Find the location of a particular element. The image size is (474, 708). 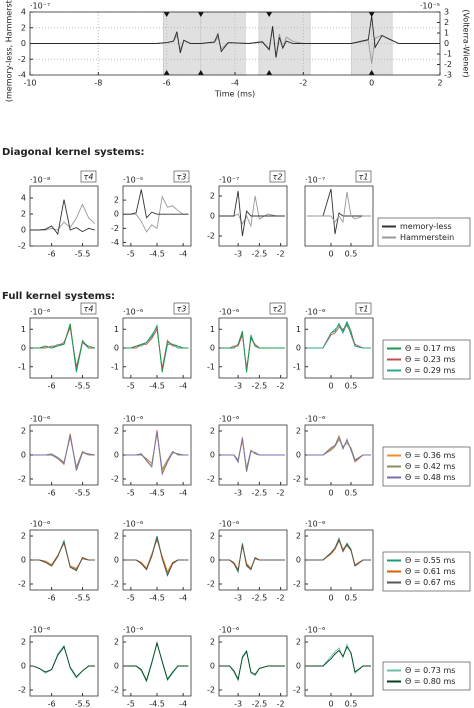

y-axis-label: (memory-less, Hammerstein) is located at coordinates (9, 51).